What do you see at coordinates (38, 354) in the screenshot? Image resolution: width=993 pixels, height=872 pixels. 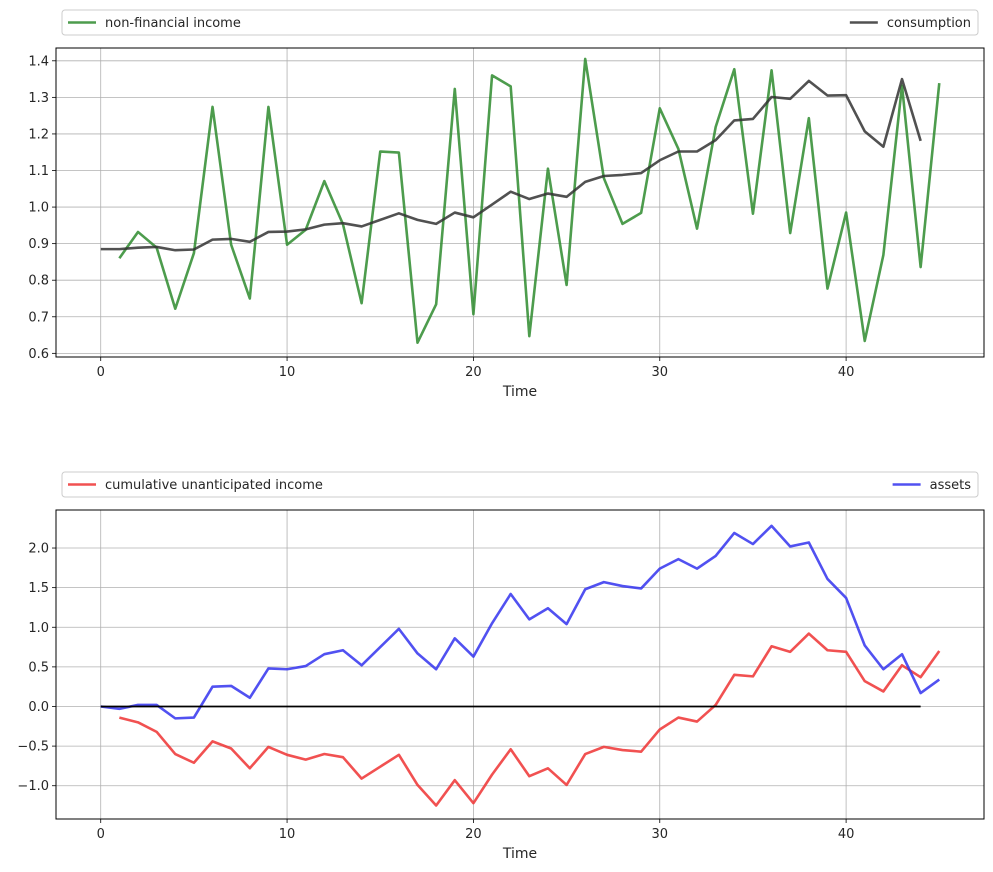 I see `y-tick-label: 0.6` at bounding box center [38, 354].